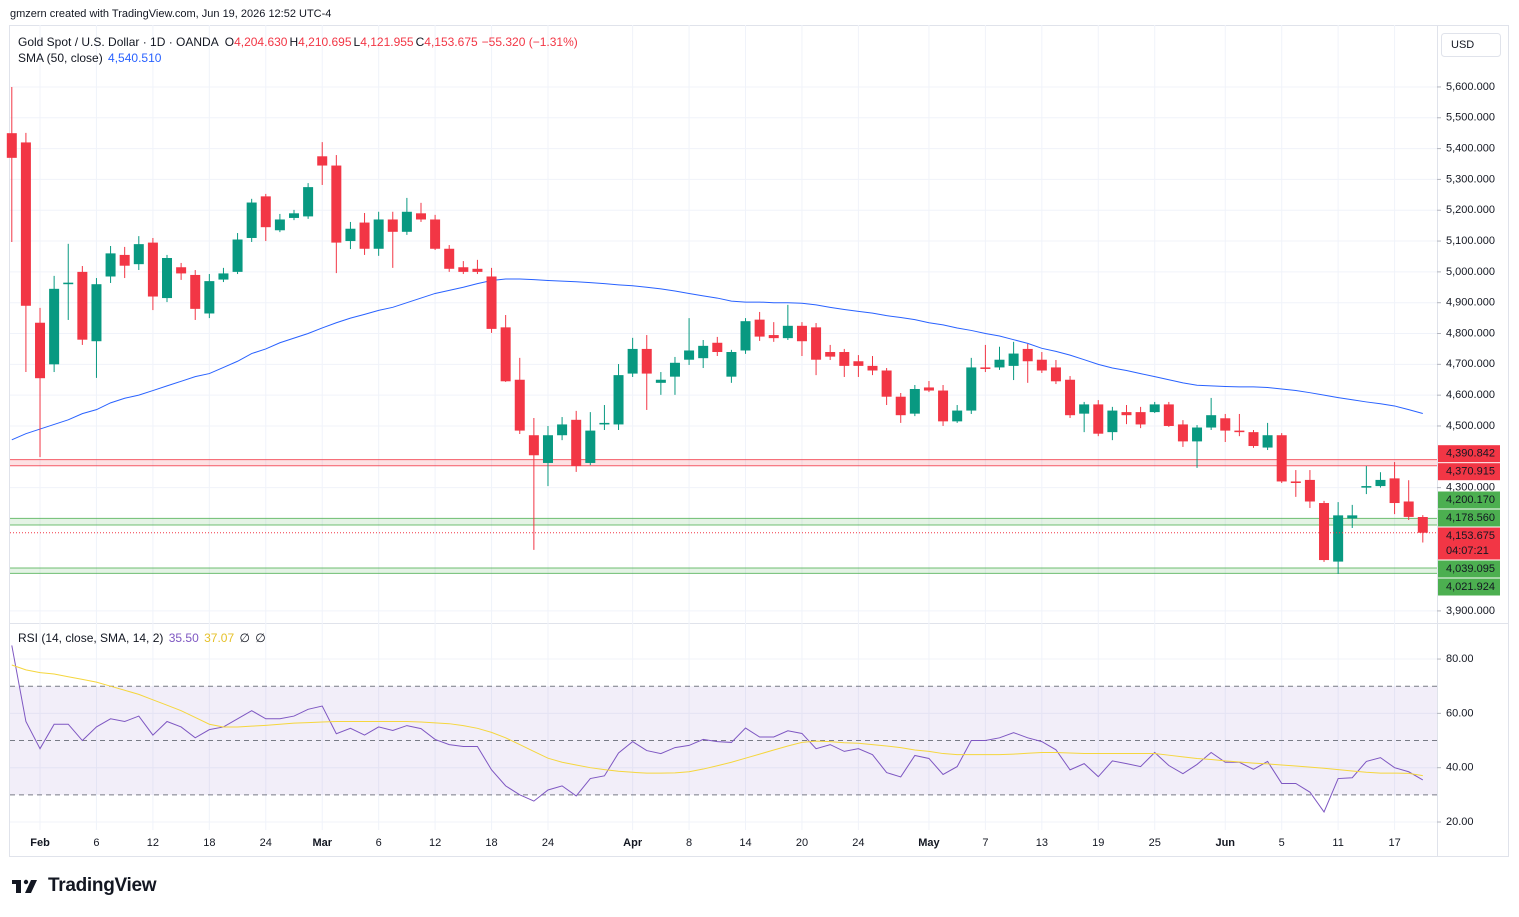  Describe the element at coordinates (1470, 569) in the screenshot. I see `axis-label: 4,039.095` at that location.